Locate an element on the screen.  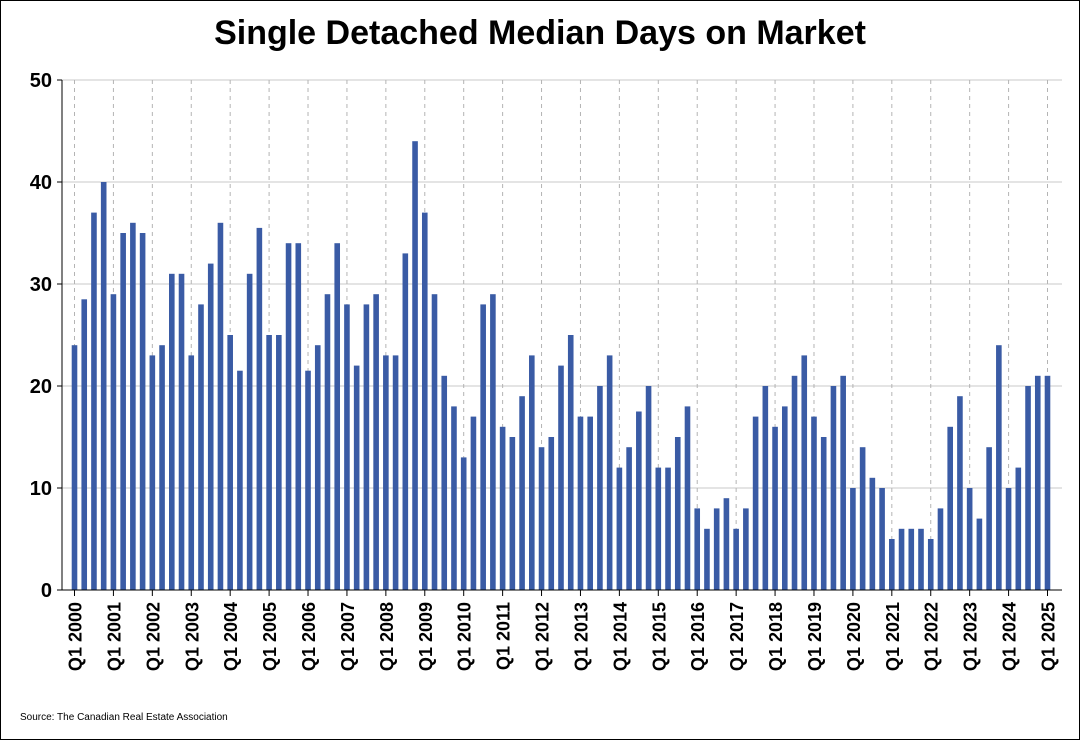
x-tick-label: Q1 2009 is located at coordinates (426, 636).